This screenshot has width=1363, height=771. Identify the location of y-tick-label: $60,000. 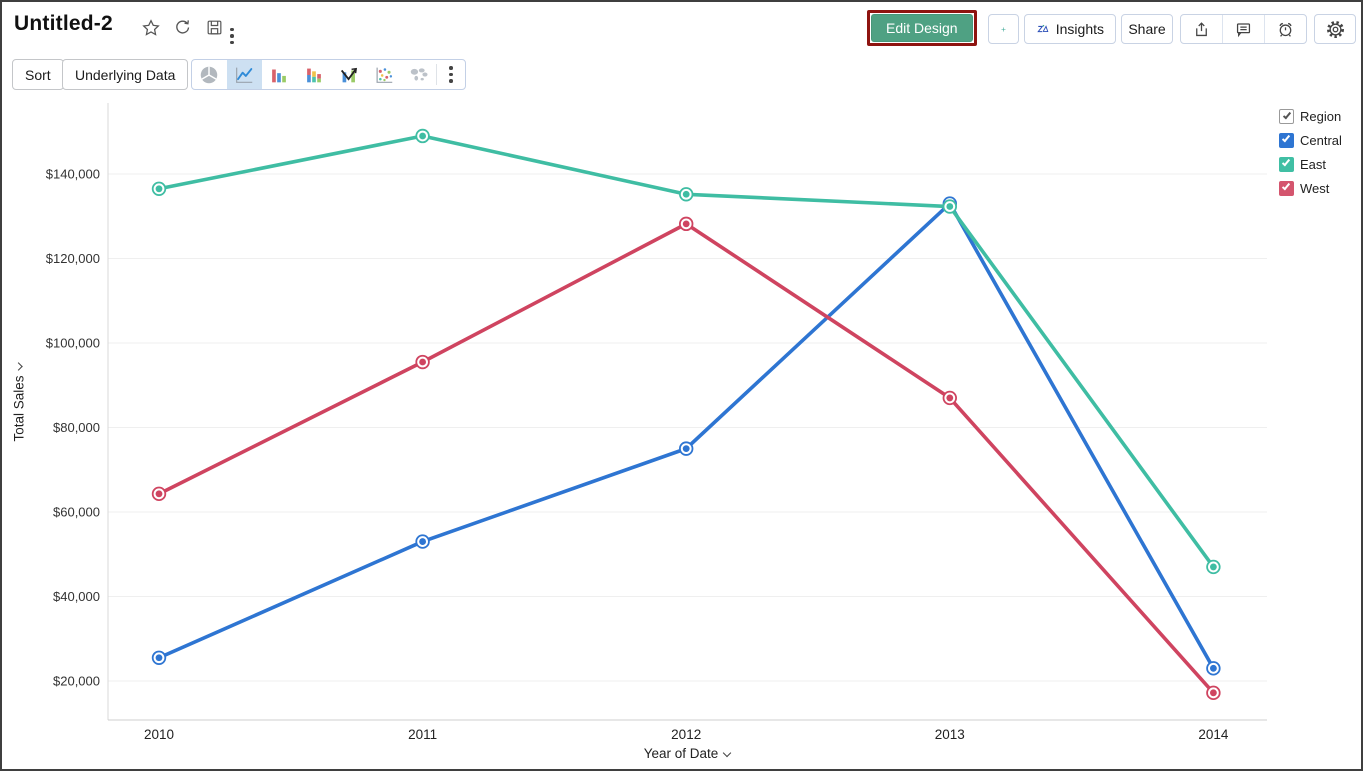
(76, 512).